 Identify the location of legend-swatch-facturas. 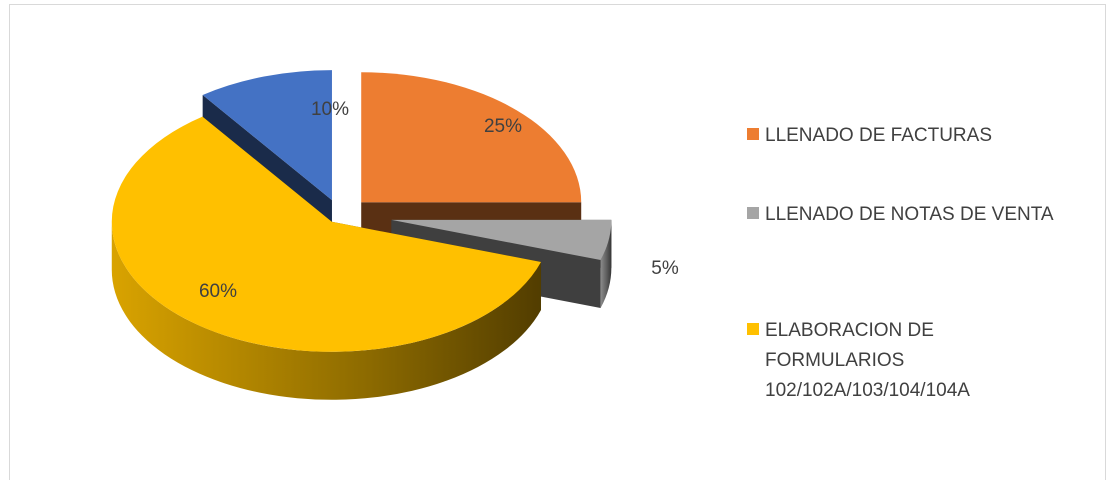
(753, 134).